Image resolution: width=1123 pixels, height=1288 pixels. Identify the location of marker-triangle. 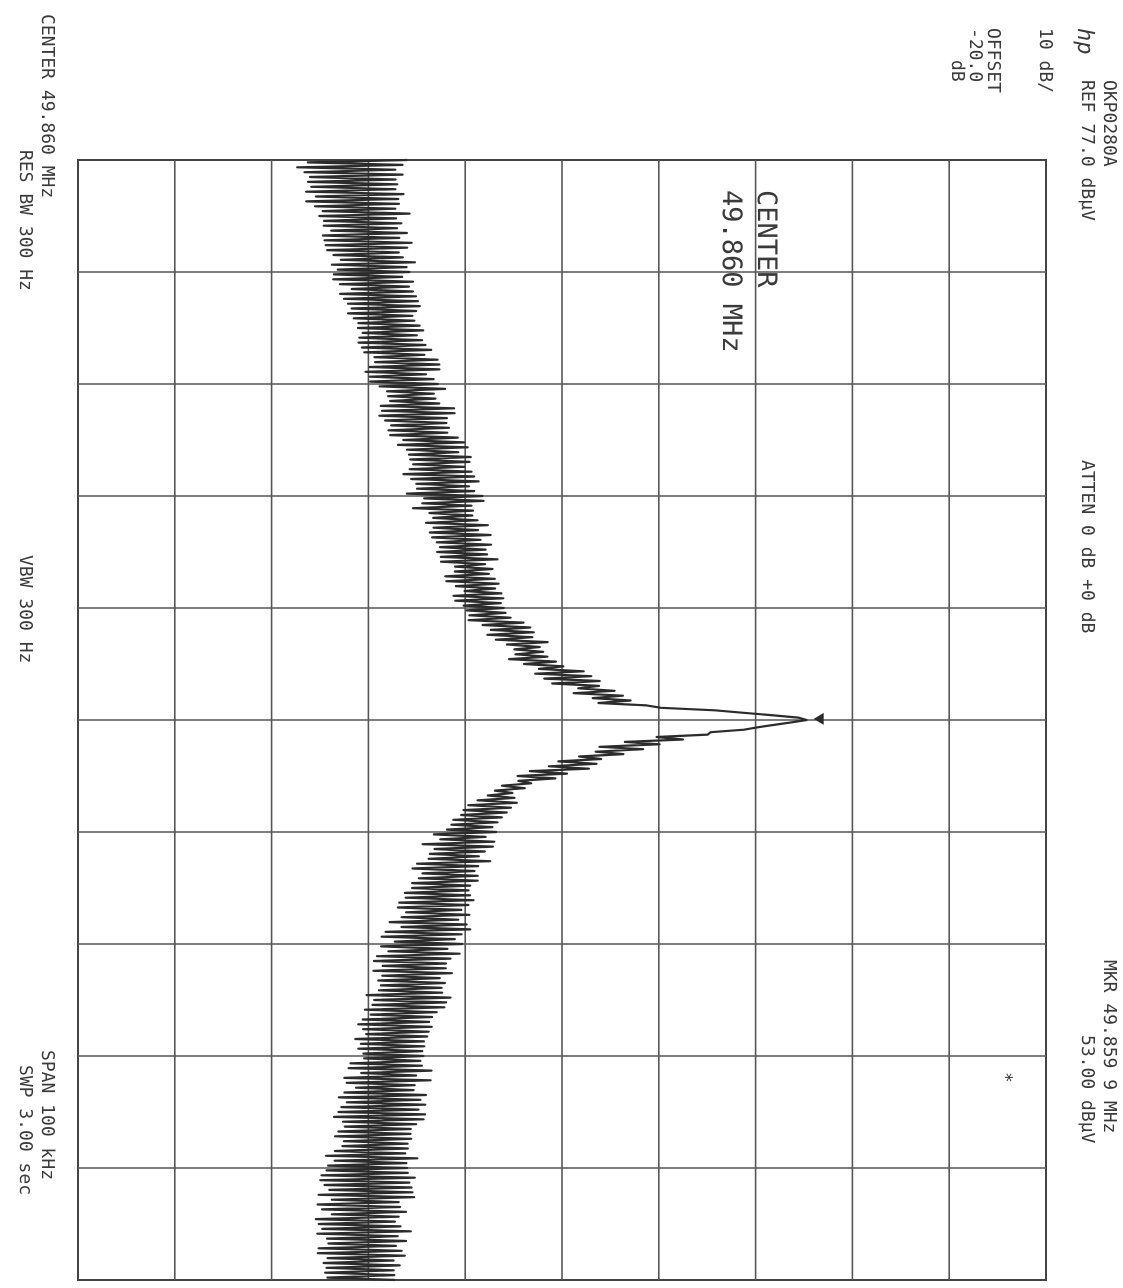
(818, 718).